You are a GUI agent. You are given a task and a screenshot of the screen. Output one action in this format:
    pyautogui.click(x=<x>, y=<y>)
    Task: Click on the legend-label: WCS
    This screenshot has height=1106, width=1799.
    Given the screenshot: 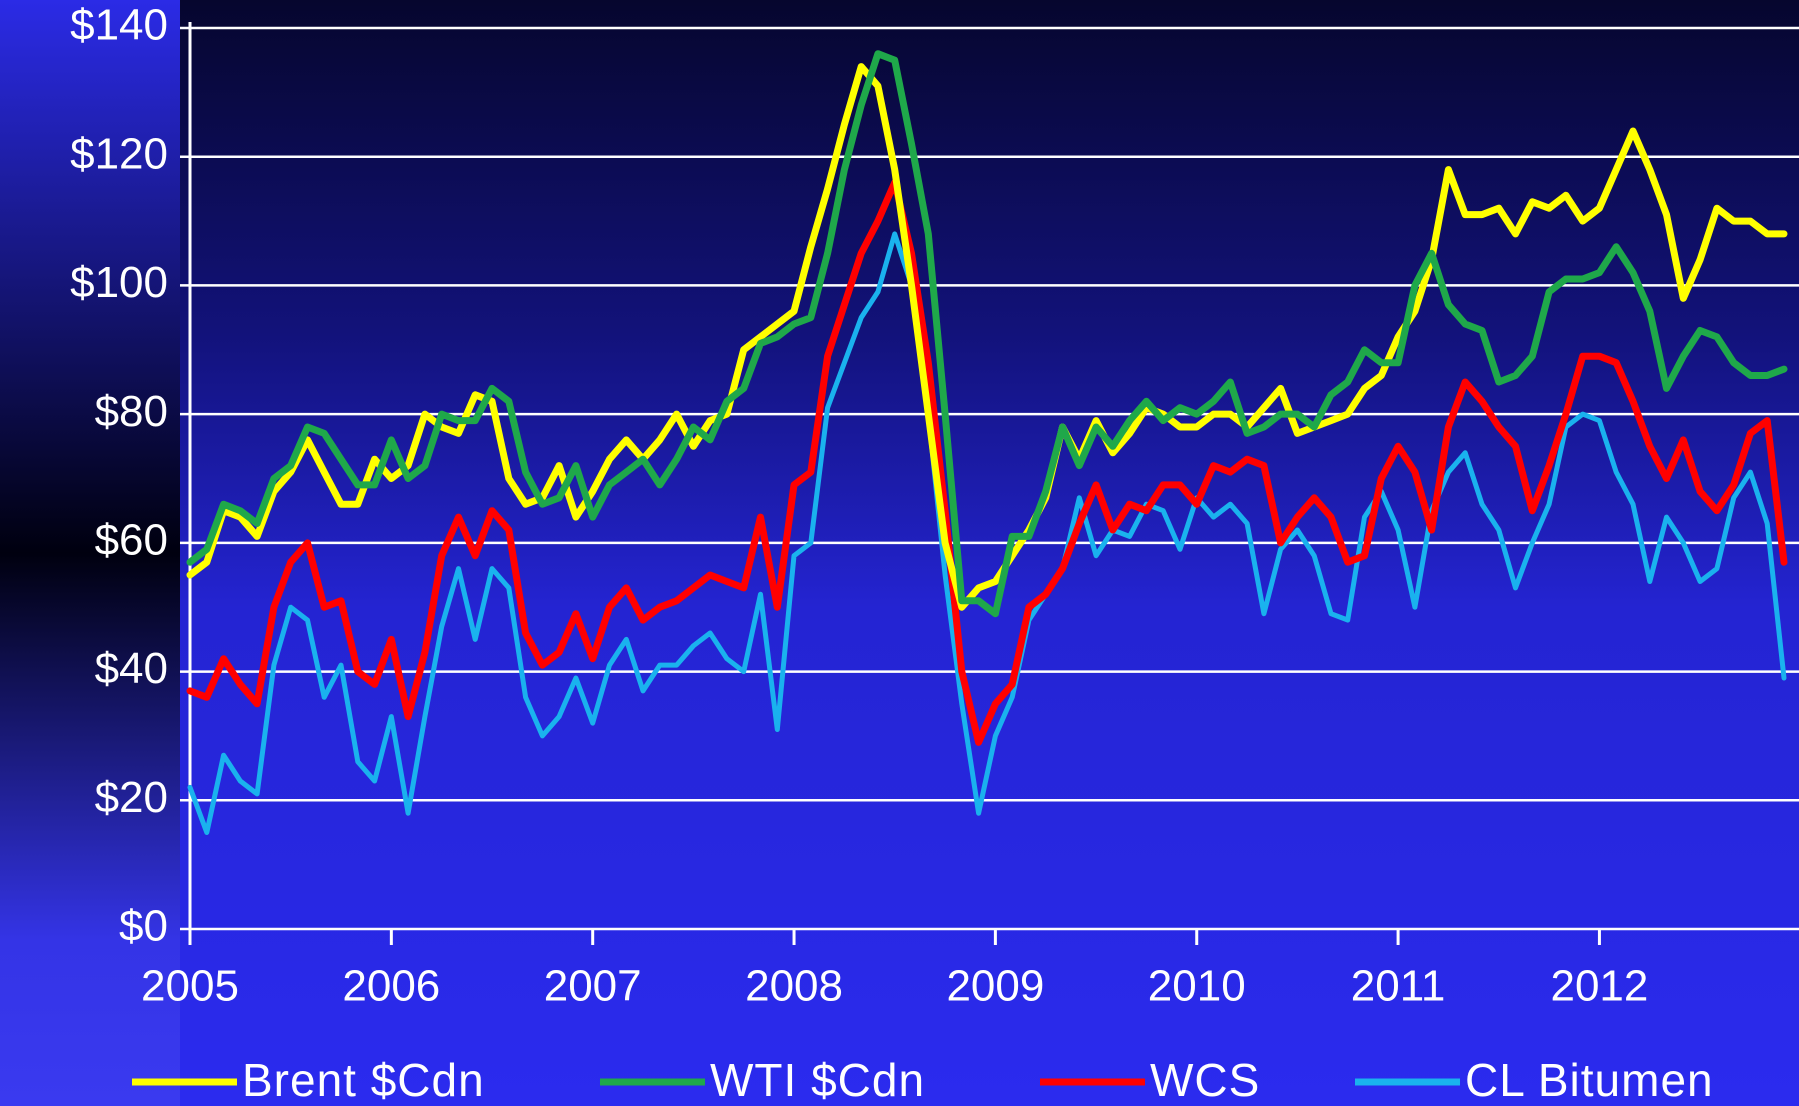 What is the action you would take?
    pyautogui.click(x=1205, y=1080)
    